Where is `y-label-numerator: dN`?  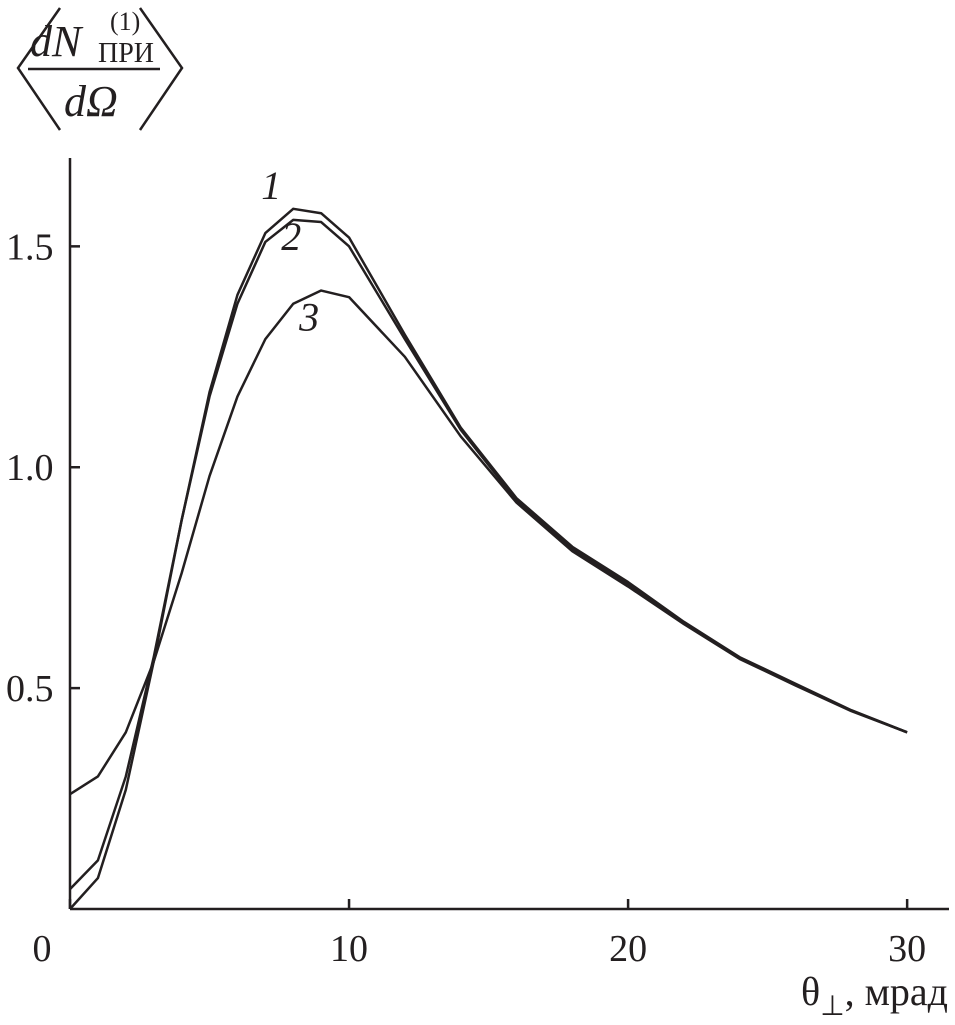 y-label-numerator: dN is located at coordinates (57, 41).